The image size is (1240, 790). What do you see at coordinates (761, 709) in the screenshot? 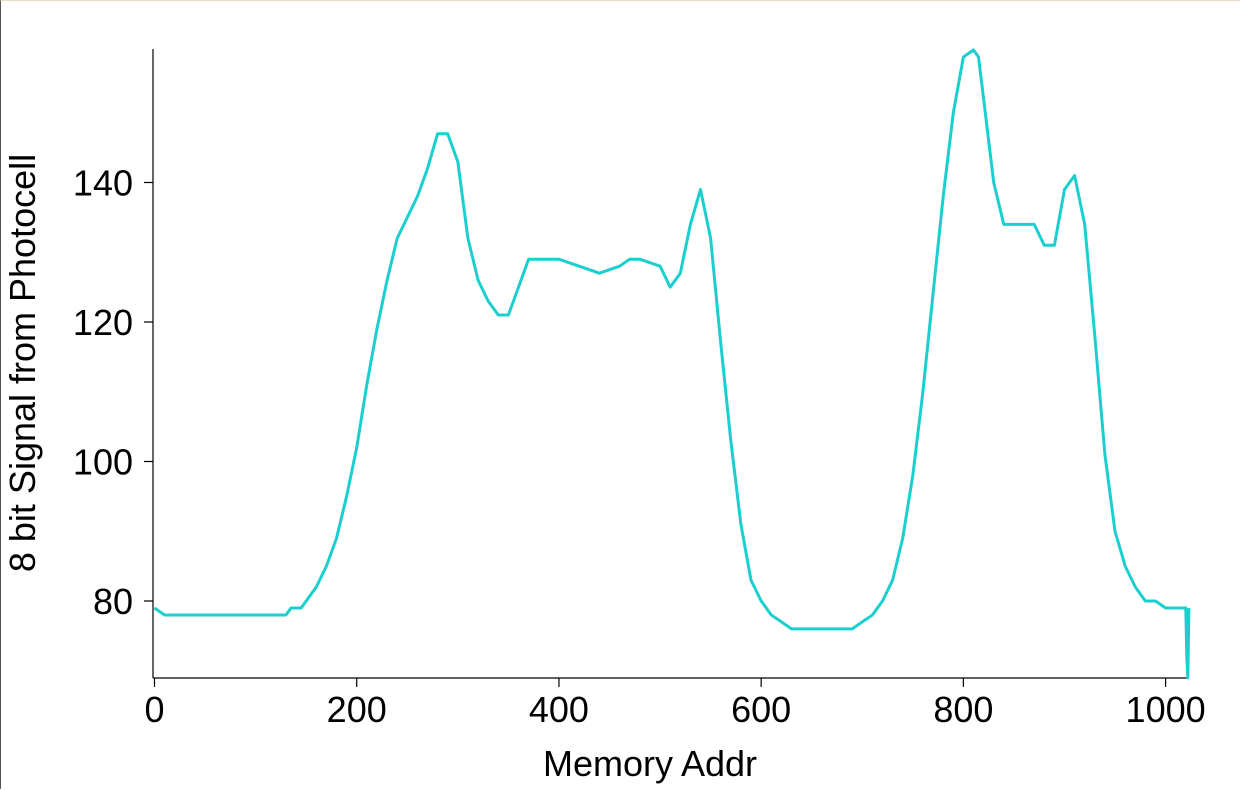
I see `x-tick-label: 600` at bounding box center [761, 709].